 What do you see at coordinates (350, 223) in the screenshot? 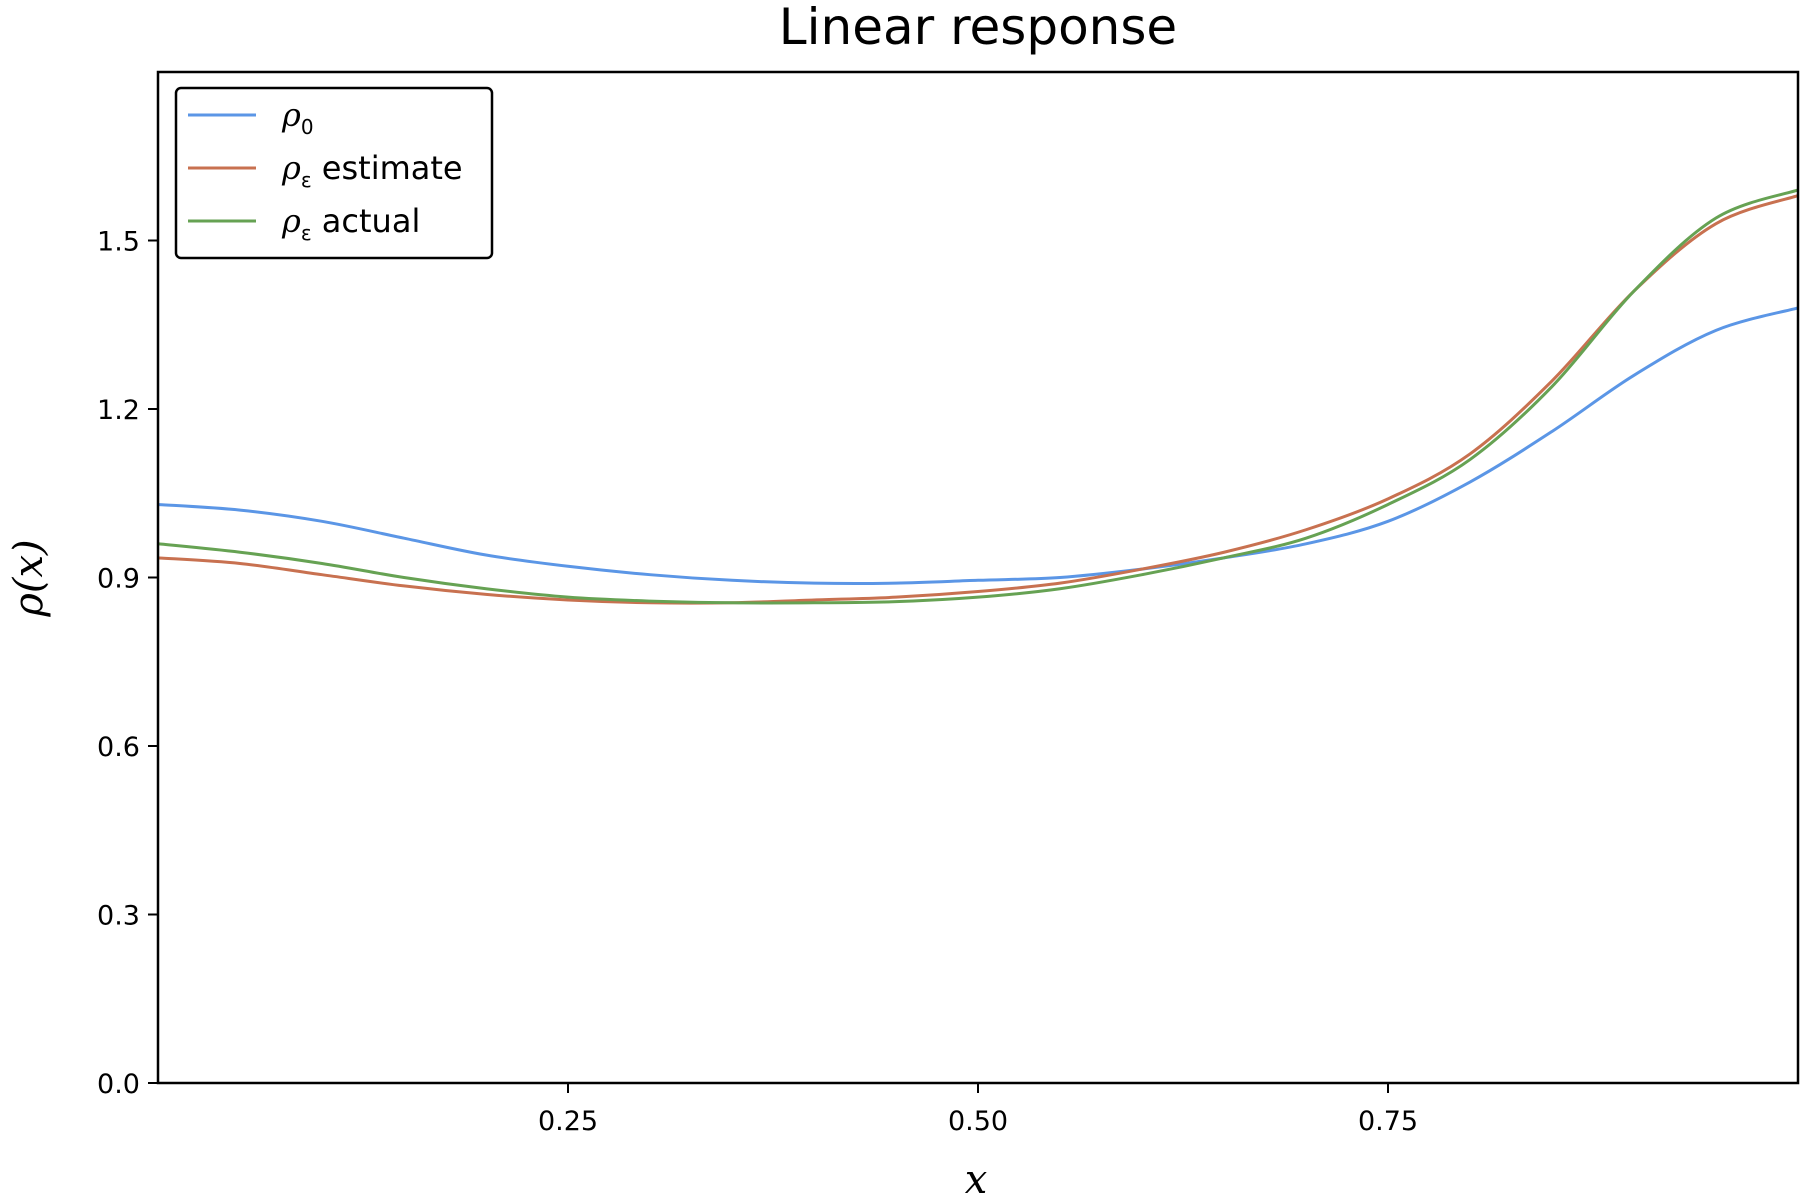
I see `legend-label-2: ρε actual` at bounding box center [350, 223].